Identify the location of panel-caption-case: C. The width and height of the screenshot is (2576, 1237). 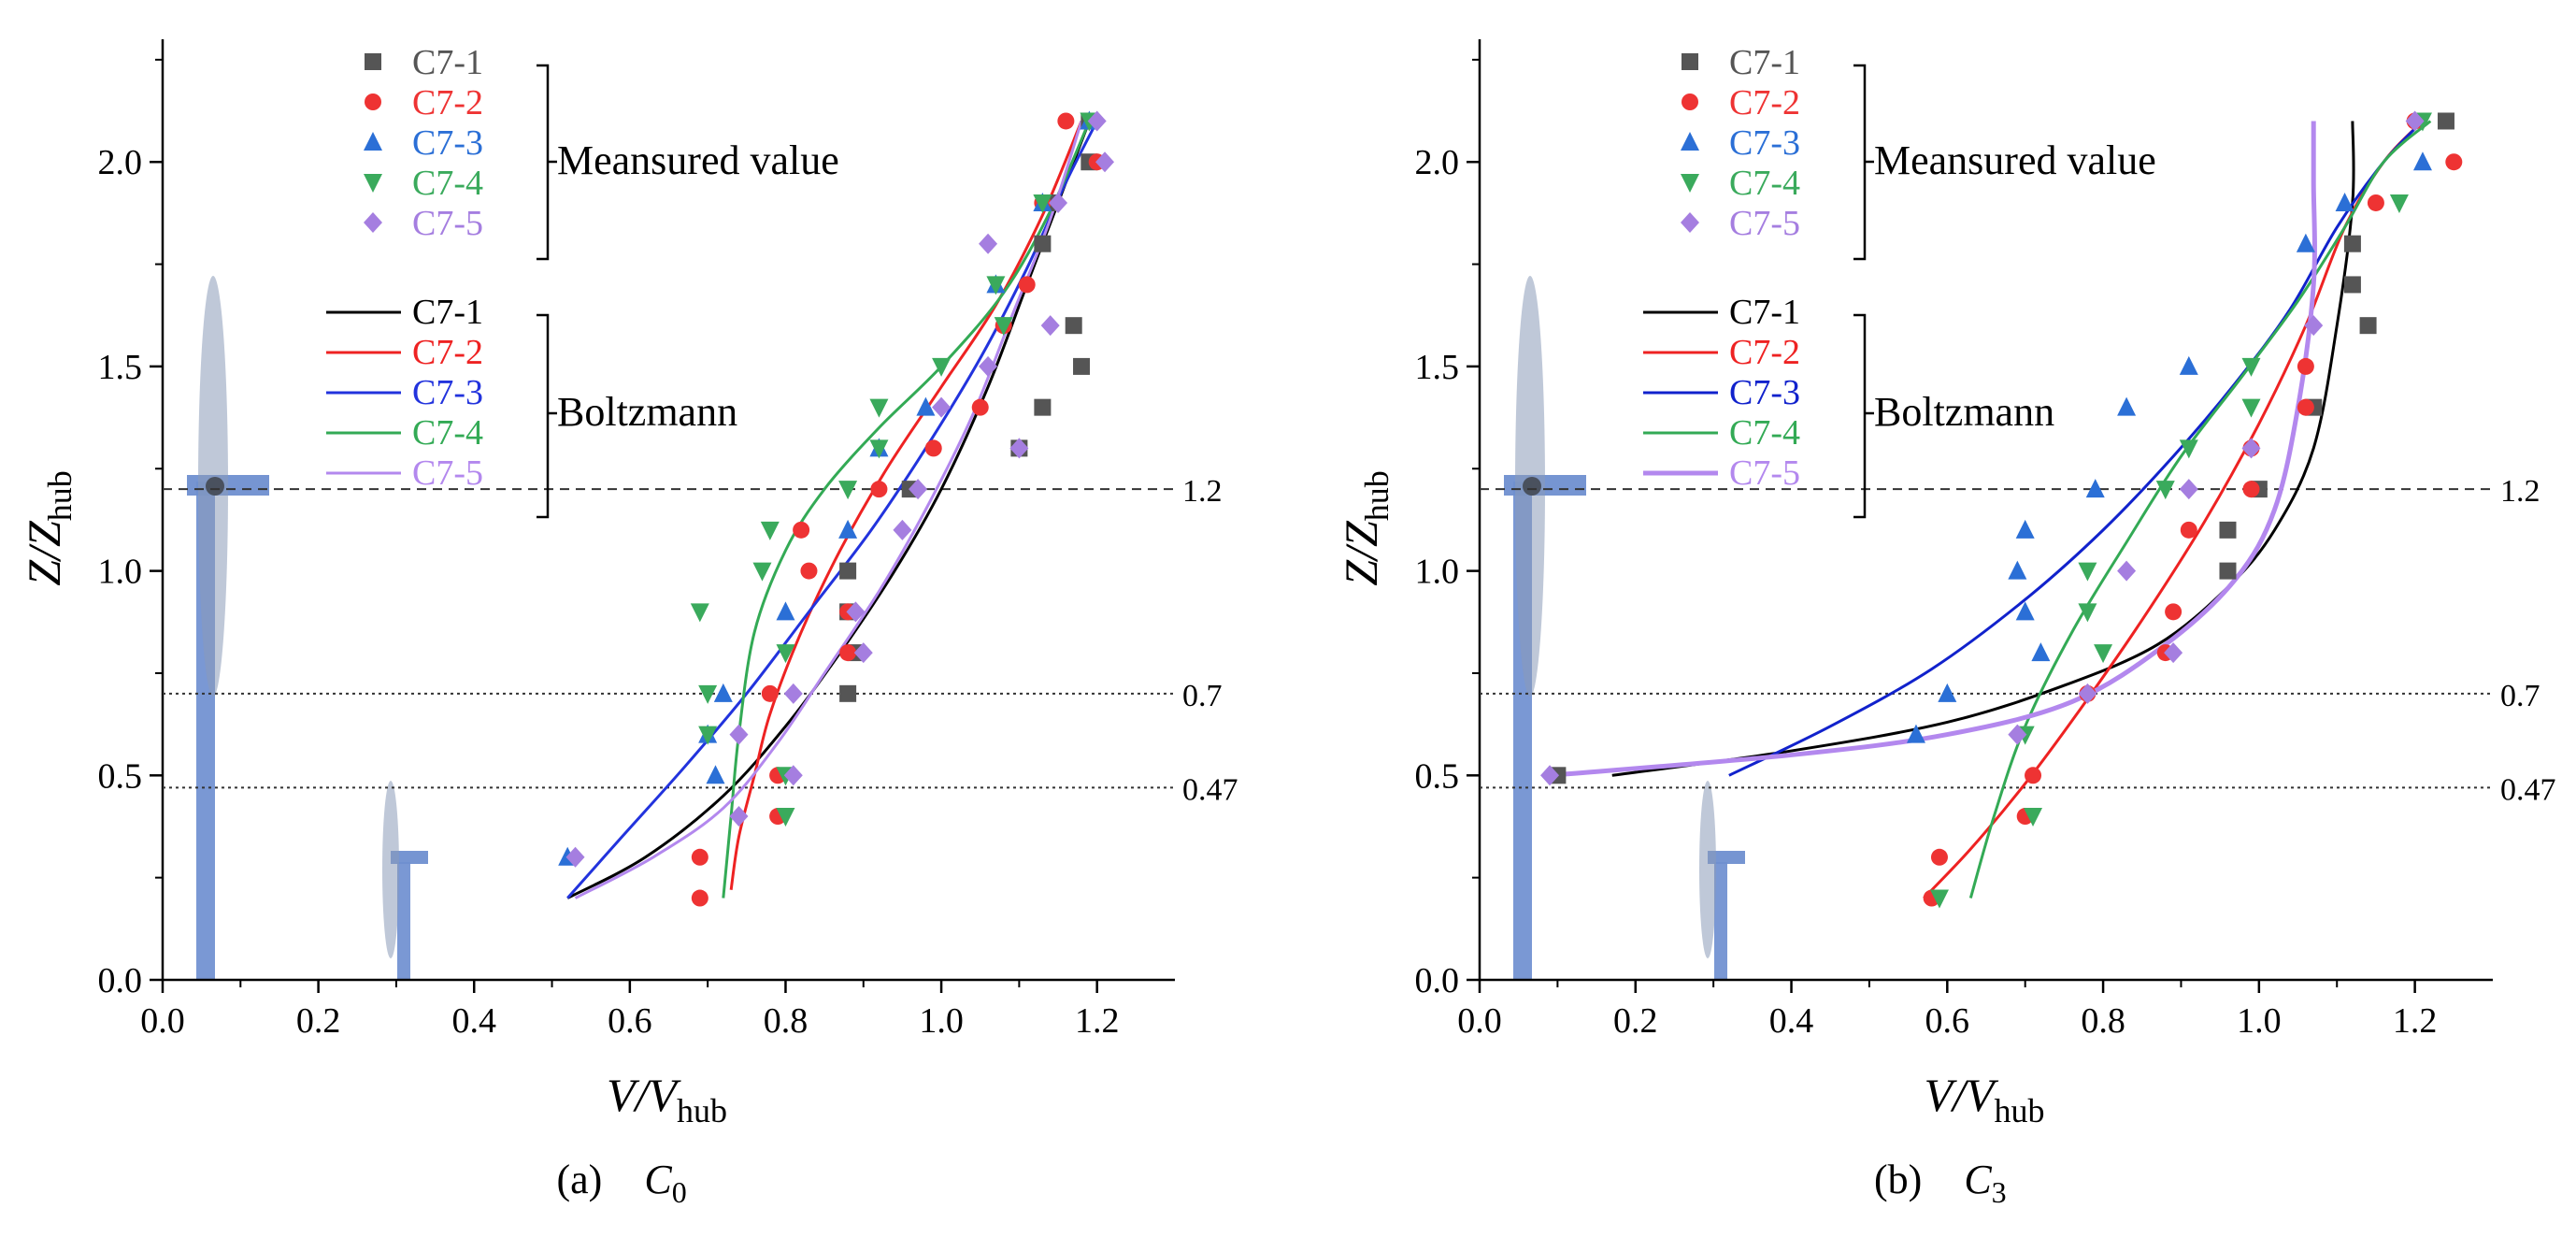
(658, 1179).